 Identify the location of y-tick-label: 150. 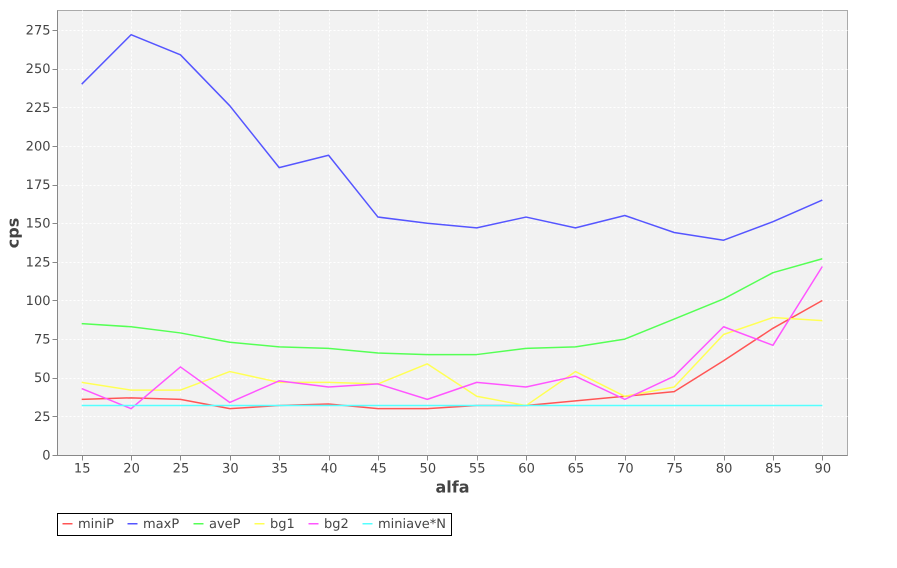
(38, 224).